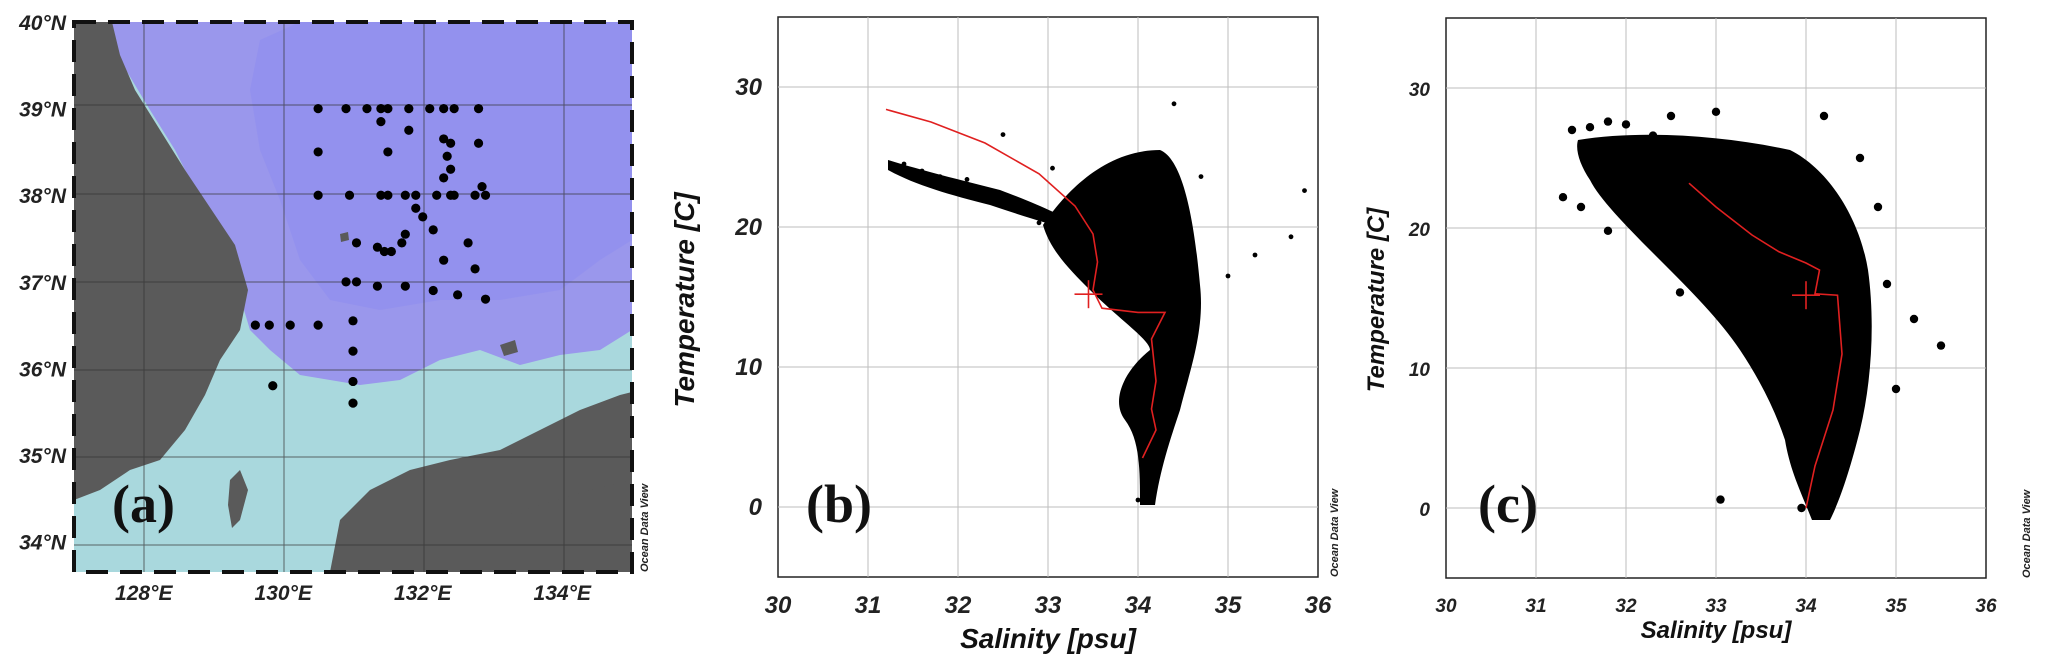 This screenshot has height=659, width=2046. What do you see at coordinates (1717, 630) in the screenshot?
I see `panel-c-xlabel: Salinity [psu]` at bounding box center [1717, 630].